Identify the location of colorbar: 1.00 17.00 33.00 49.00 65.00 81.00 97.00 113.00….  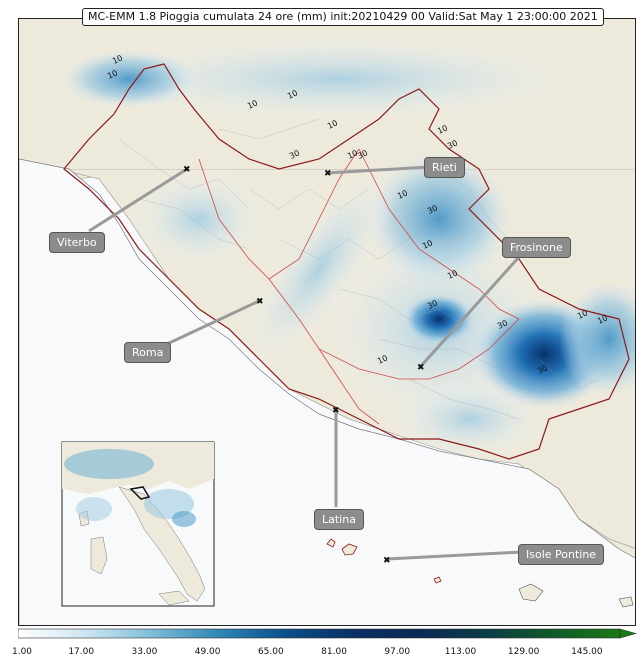
(325, 644).